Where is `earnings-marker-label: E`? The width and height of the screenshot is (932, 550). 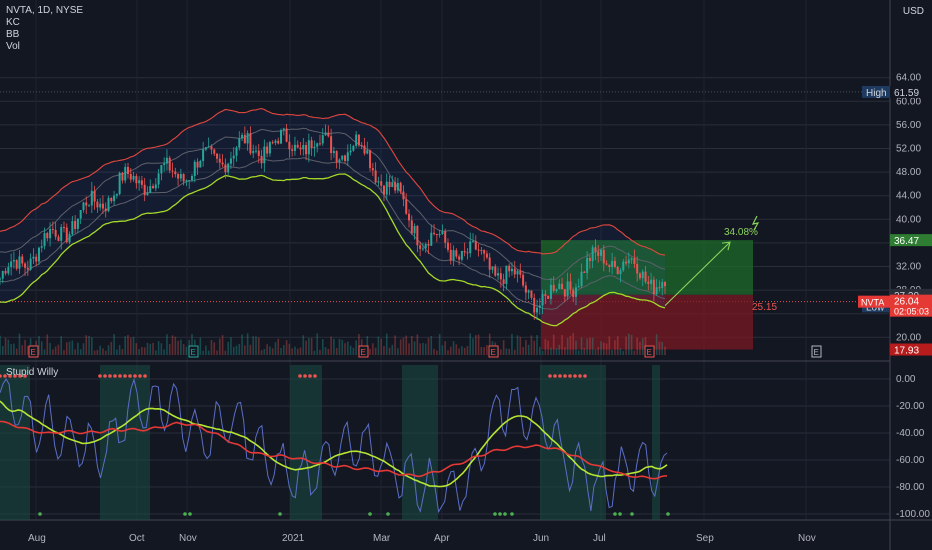
earnings-marker-label: E is located at coordinates (493, 352).